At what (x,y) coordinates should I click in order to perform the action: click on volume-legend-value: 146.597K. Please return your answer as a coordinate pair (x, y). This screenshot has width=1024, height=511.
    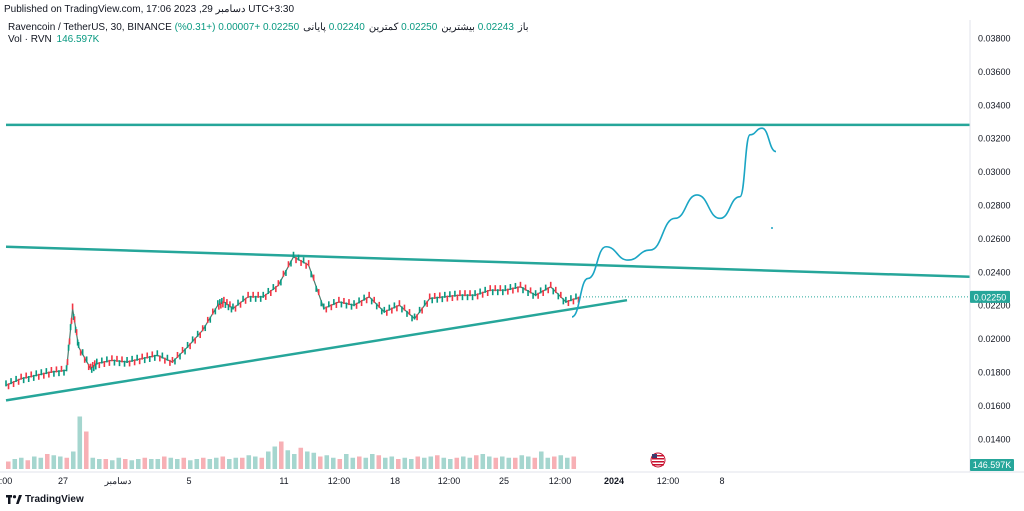
    Looking at the image, I should click on (78, 39).